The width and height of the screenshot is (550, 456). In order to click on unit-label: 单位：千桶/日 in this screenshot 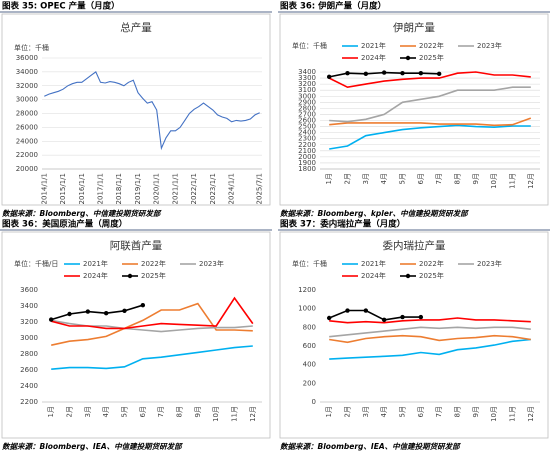, I will do `click(36, 263)`.